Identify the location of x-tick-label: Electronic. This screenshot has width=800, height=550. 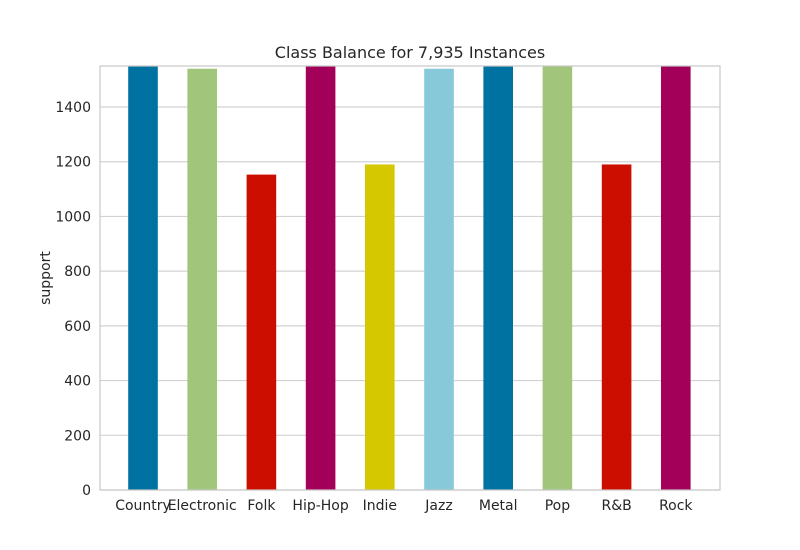
(202, 506).